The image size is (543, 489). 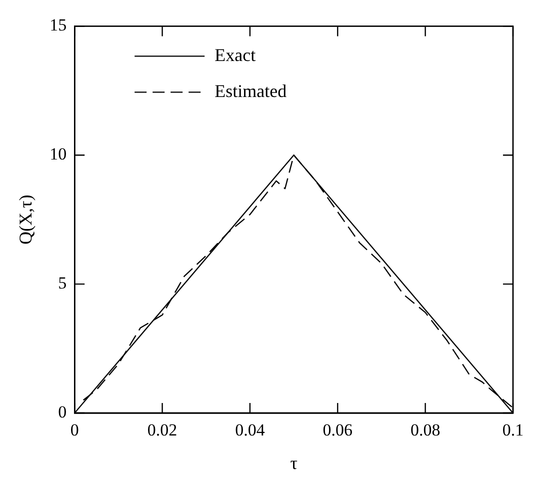 I want to click on x-tick-label: 0.1, so click(x=513, y=430).